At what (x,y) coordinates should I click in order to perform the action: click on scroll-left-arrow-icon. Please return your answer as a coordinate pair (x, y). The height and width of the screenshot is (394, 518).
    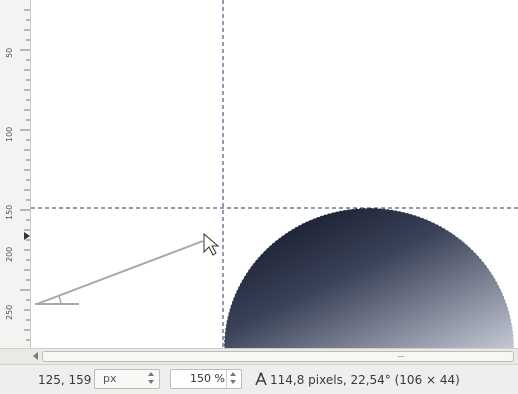
    Looking at the image, I should click on (35, 356).